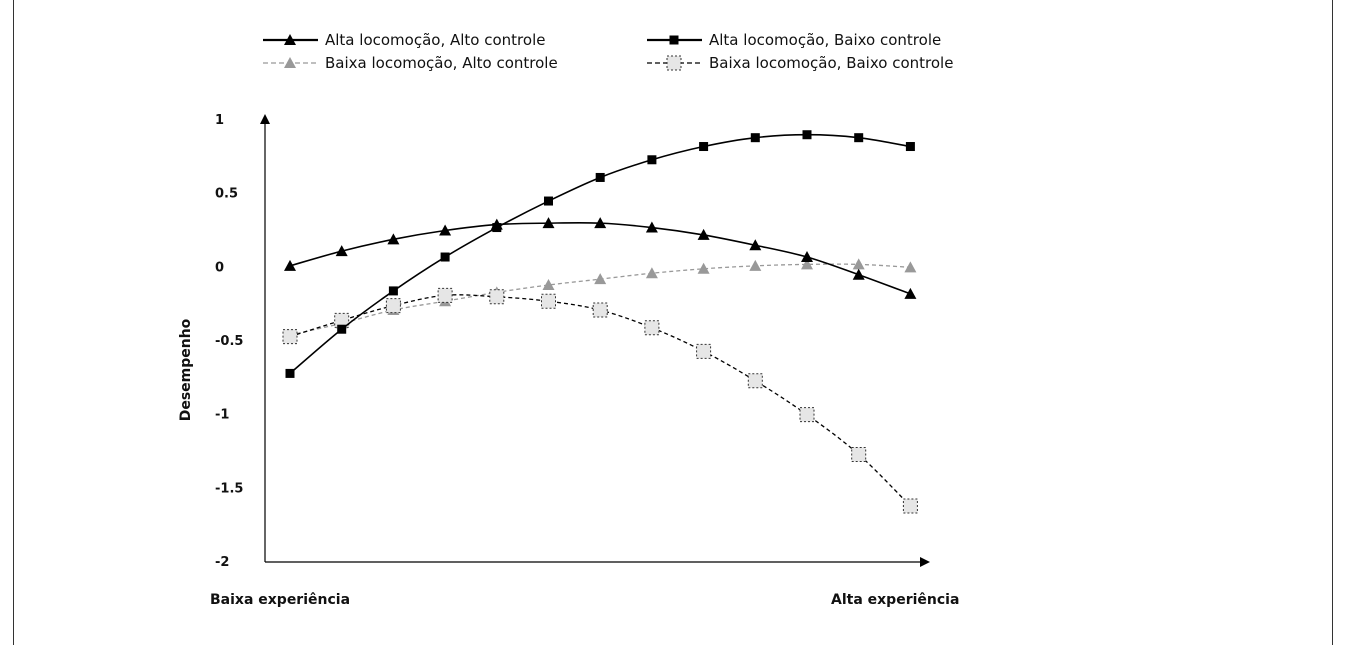 The width and height of the screenshot is (1347, 645). What do you see at coordinates (280, 600) in the screenshot?
I see `x-axis-label-left: Baixa experiência` at bounding box center [280, 600].